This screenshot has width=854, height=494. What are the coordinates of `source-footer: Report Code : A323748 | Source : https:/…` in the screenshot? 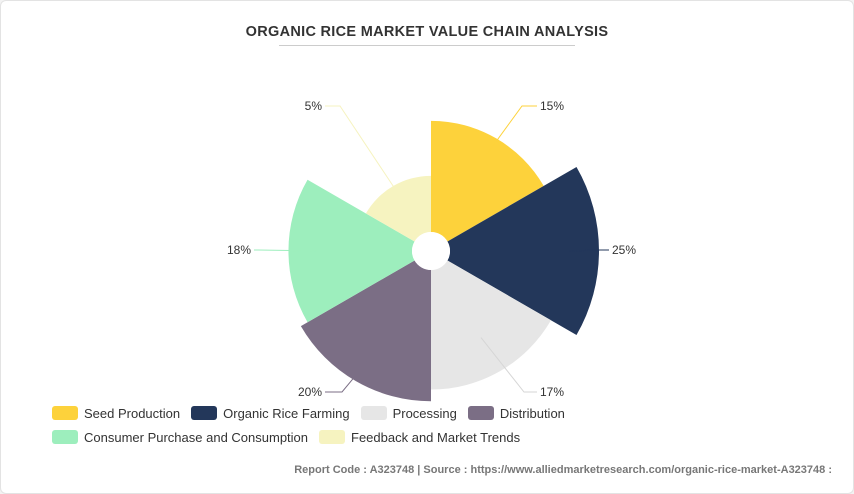 It's located at (563, 470).